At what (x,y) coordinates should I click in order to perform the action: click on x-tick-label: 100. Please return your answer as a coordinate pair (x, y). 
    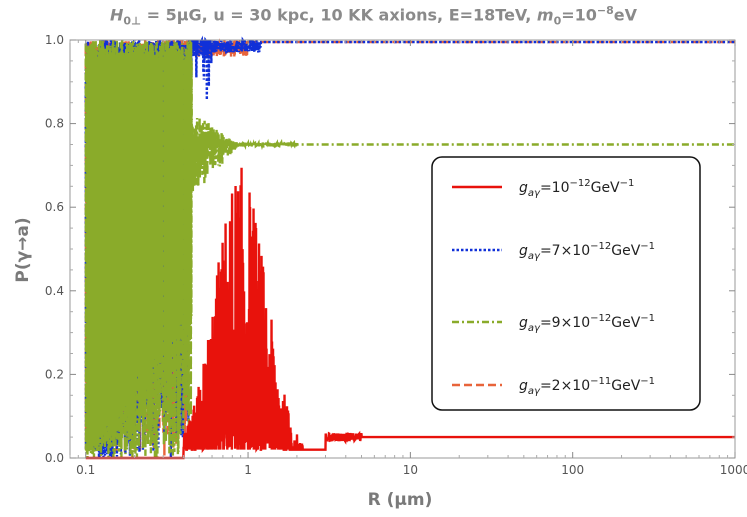
    Looking at the image, I should click on (572, 470).